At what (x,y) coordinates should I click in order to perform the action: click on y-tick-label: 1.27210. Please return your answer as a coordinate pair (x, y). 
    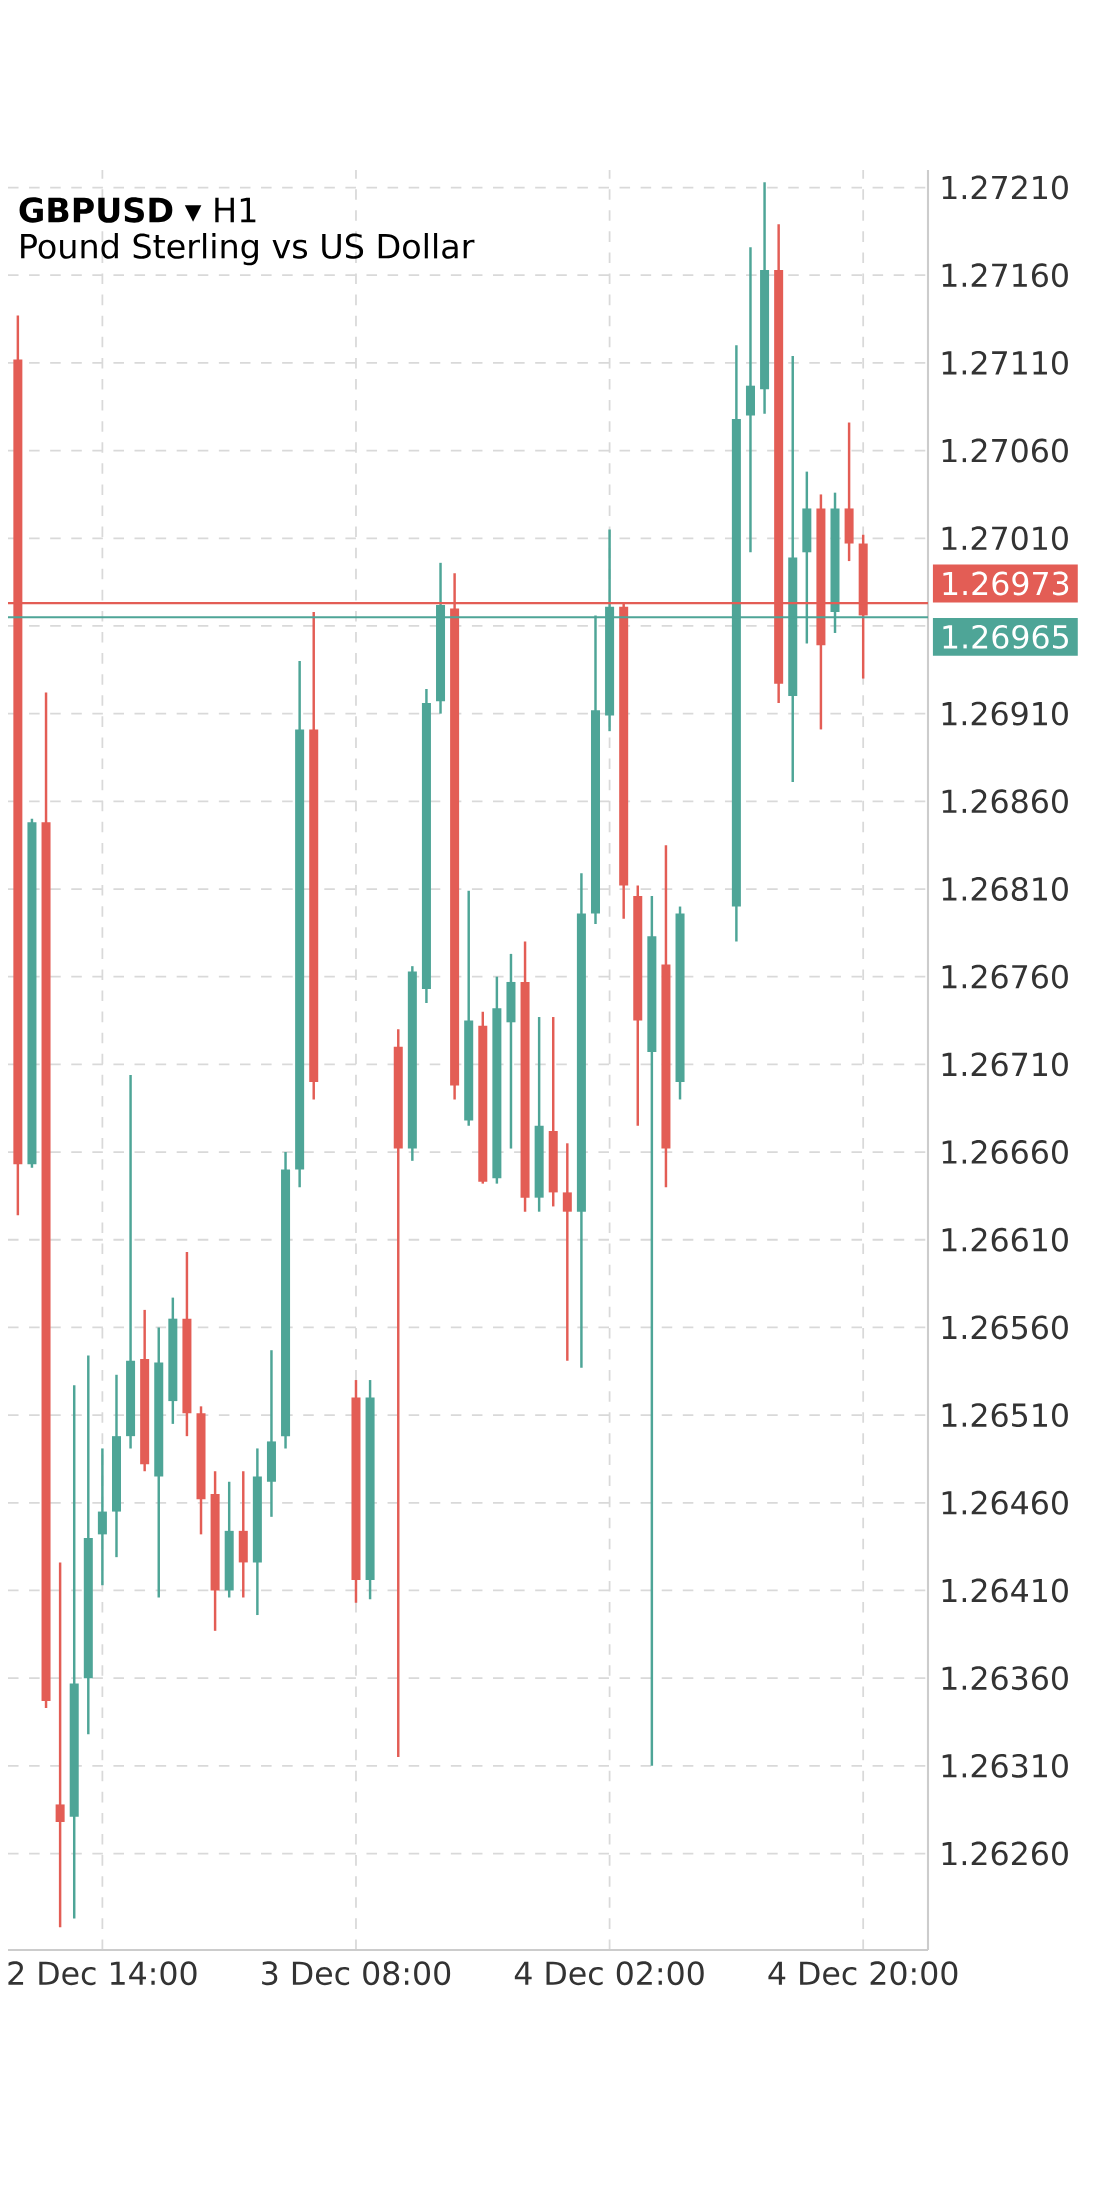
    Looking at the image, I should click on (1005, 187).